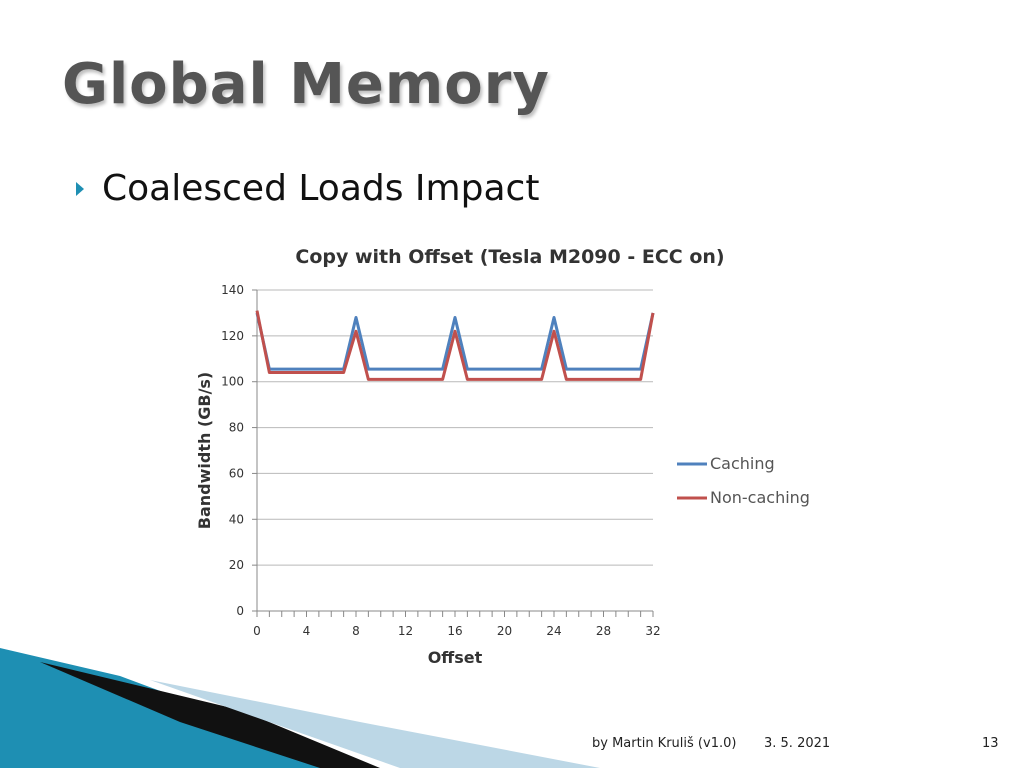  Describe the element at coordinates (236, 473) in the screenshot. I see `y-tick-label: 60` at that location.